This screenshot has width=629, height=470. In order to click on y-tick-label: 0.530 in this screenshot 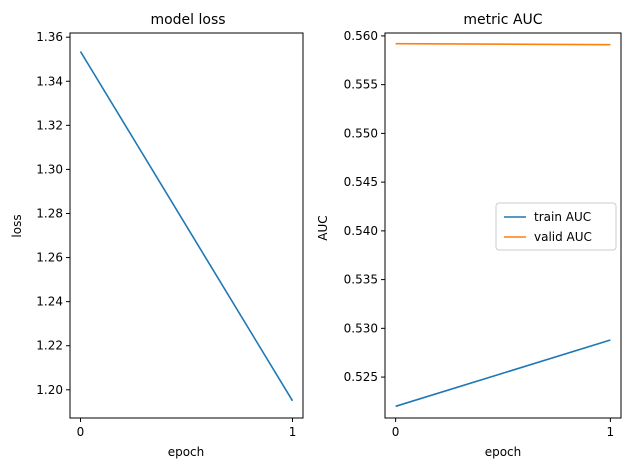, I will do `click(361, 328)`.